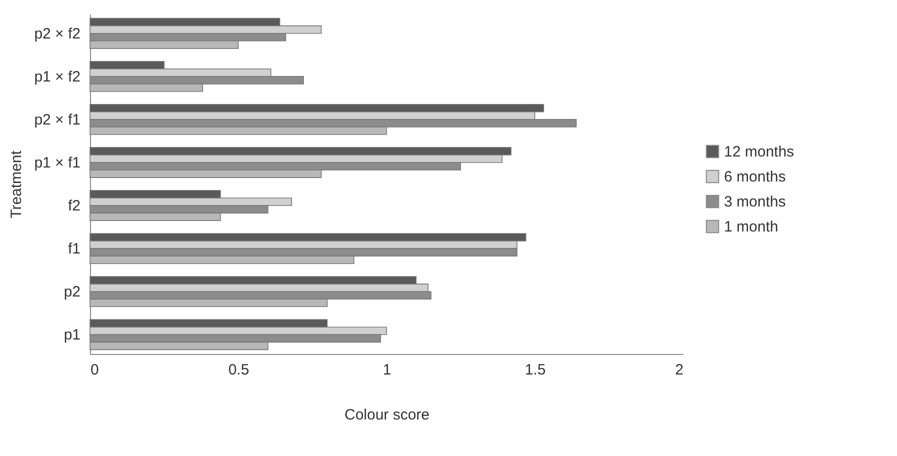 This screenshot has height=456, width=897. Describe the element at coordinates (17, 184) in the screenshot. I see `y-axis-title: Treatment` at that location.